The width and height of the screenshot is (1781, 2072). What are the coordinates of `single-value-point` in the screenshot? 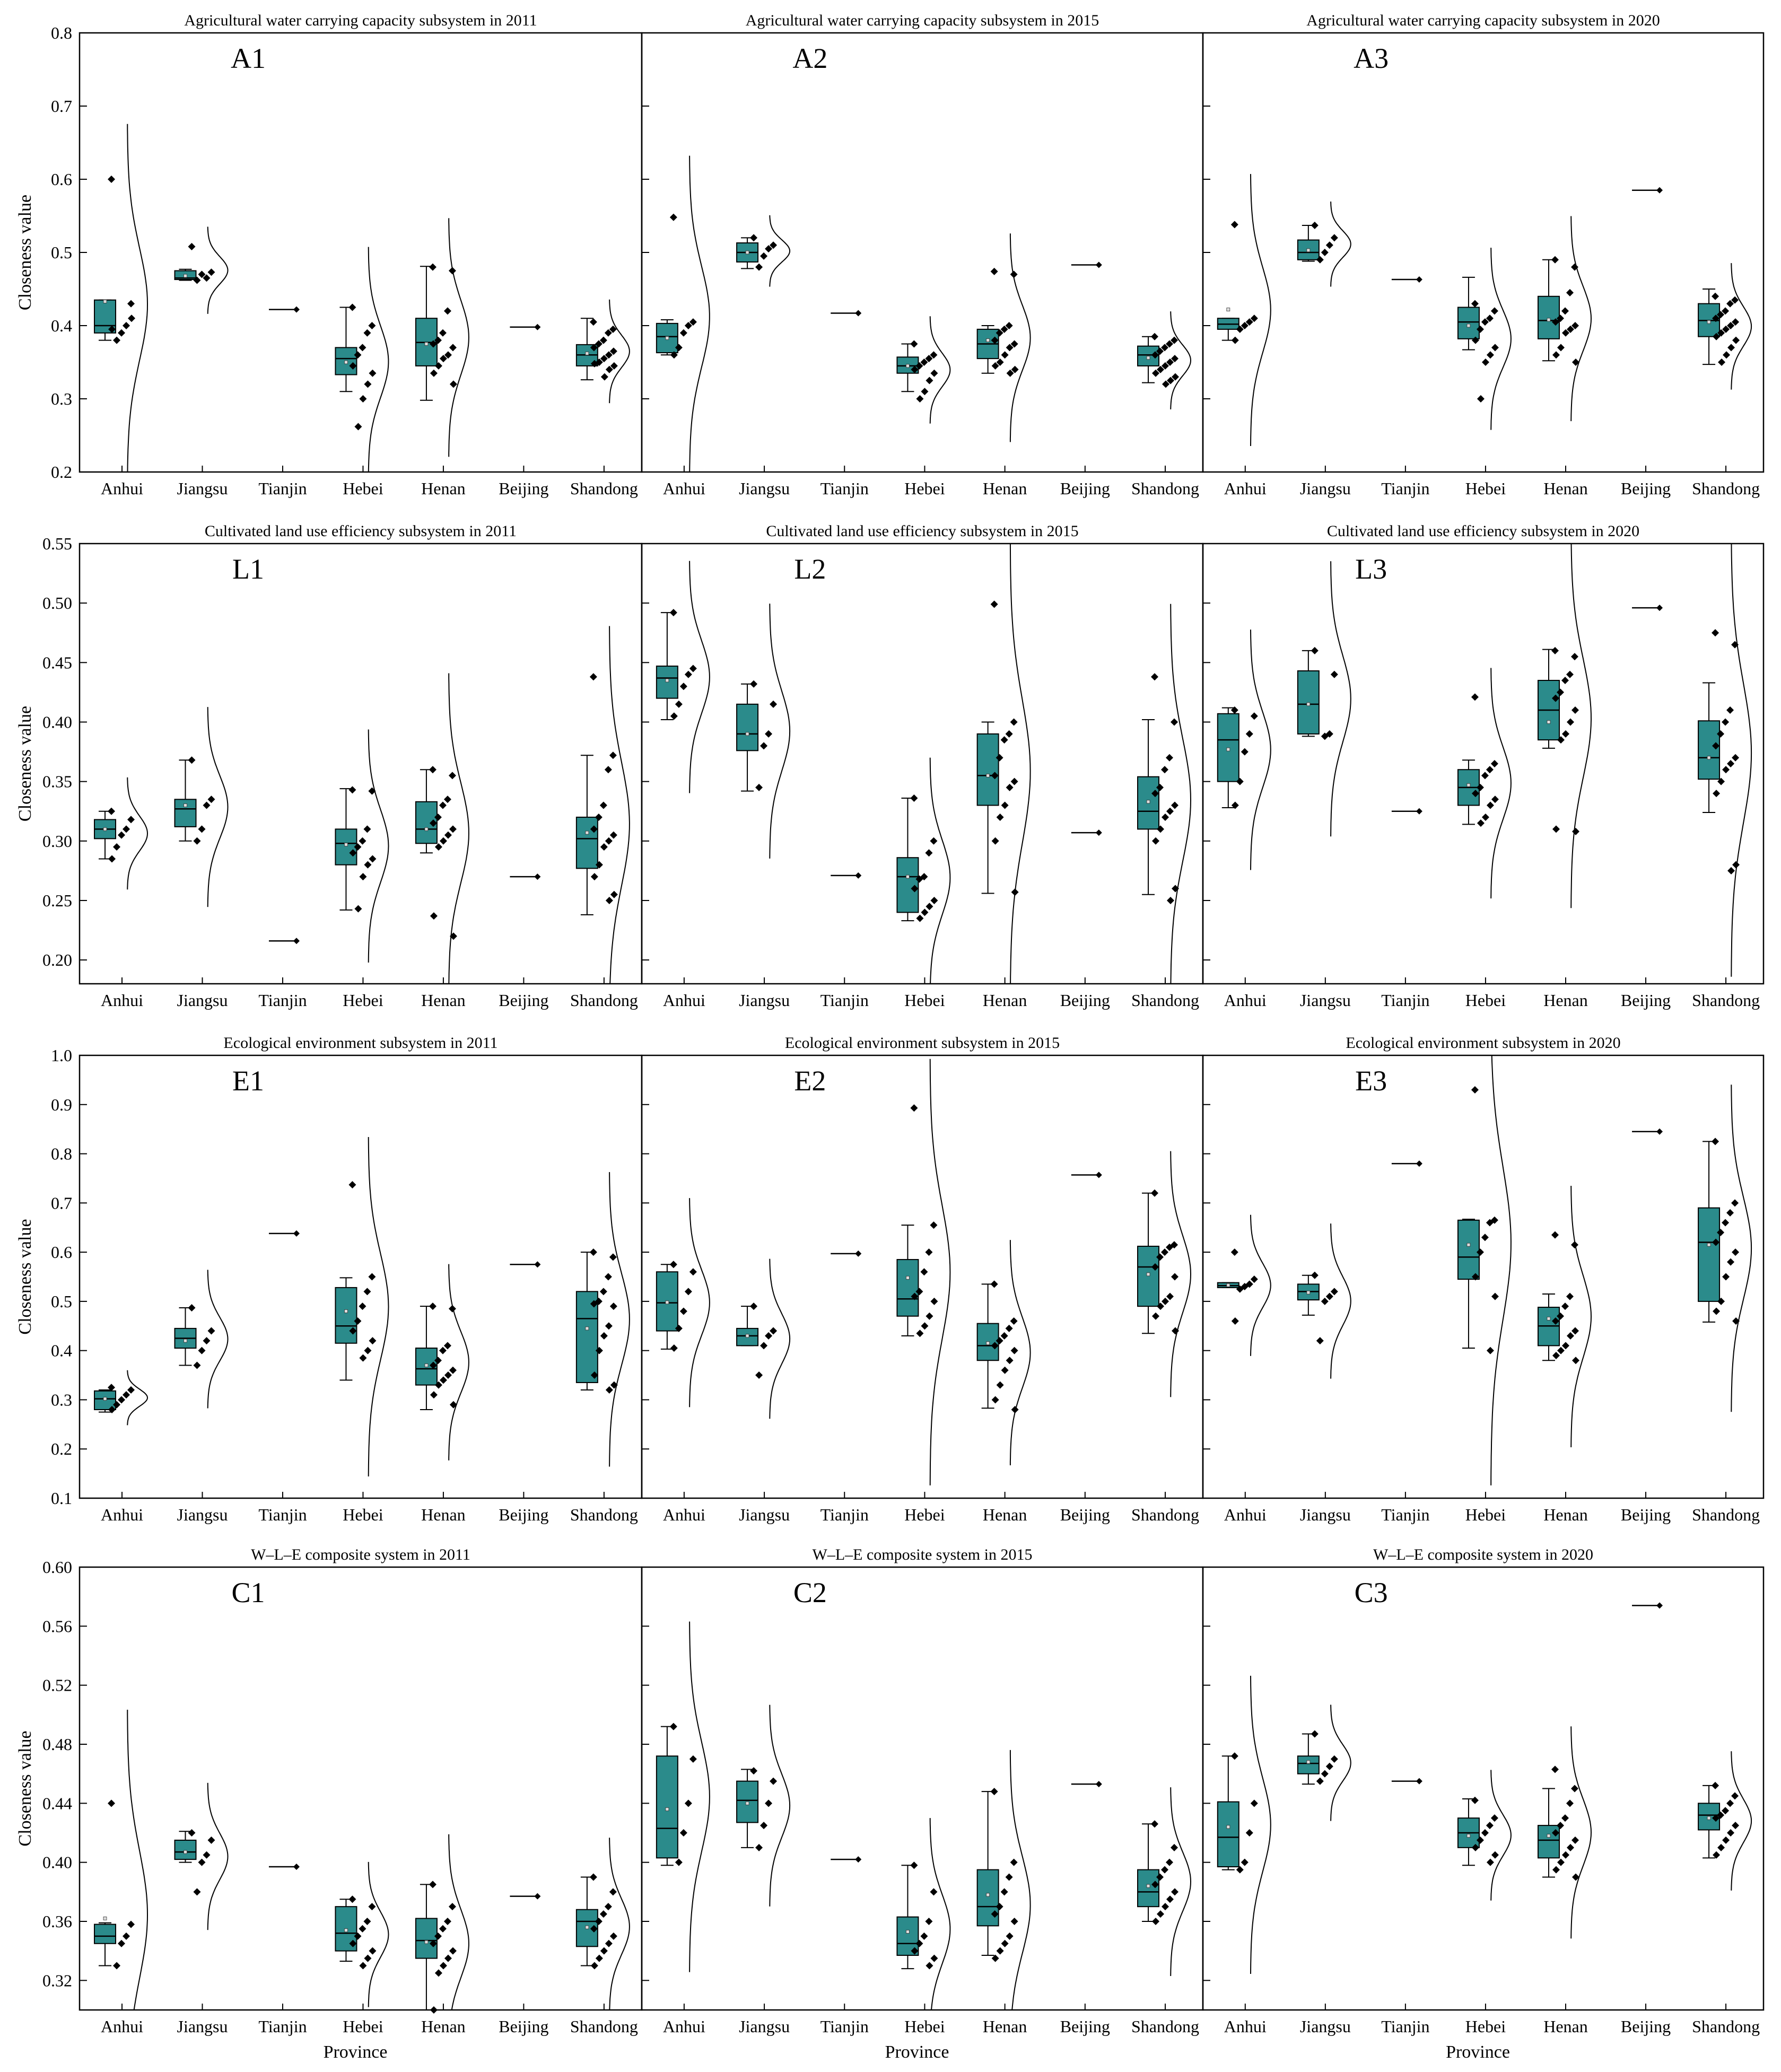 It's located at (1660, 1131).